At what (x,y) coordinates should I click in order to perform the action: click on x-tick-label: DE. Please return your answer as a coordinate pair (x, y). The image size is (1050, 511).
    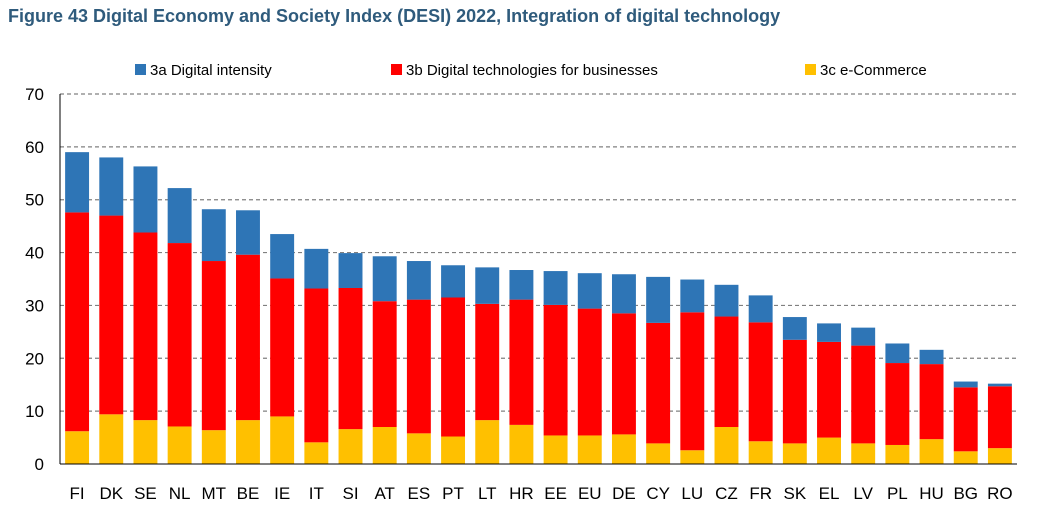
    Looking at the image, I should click on (624, 493).